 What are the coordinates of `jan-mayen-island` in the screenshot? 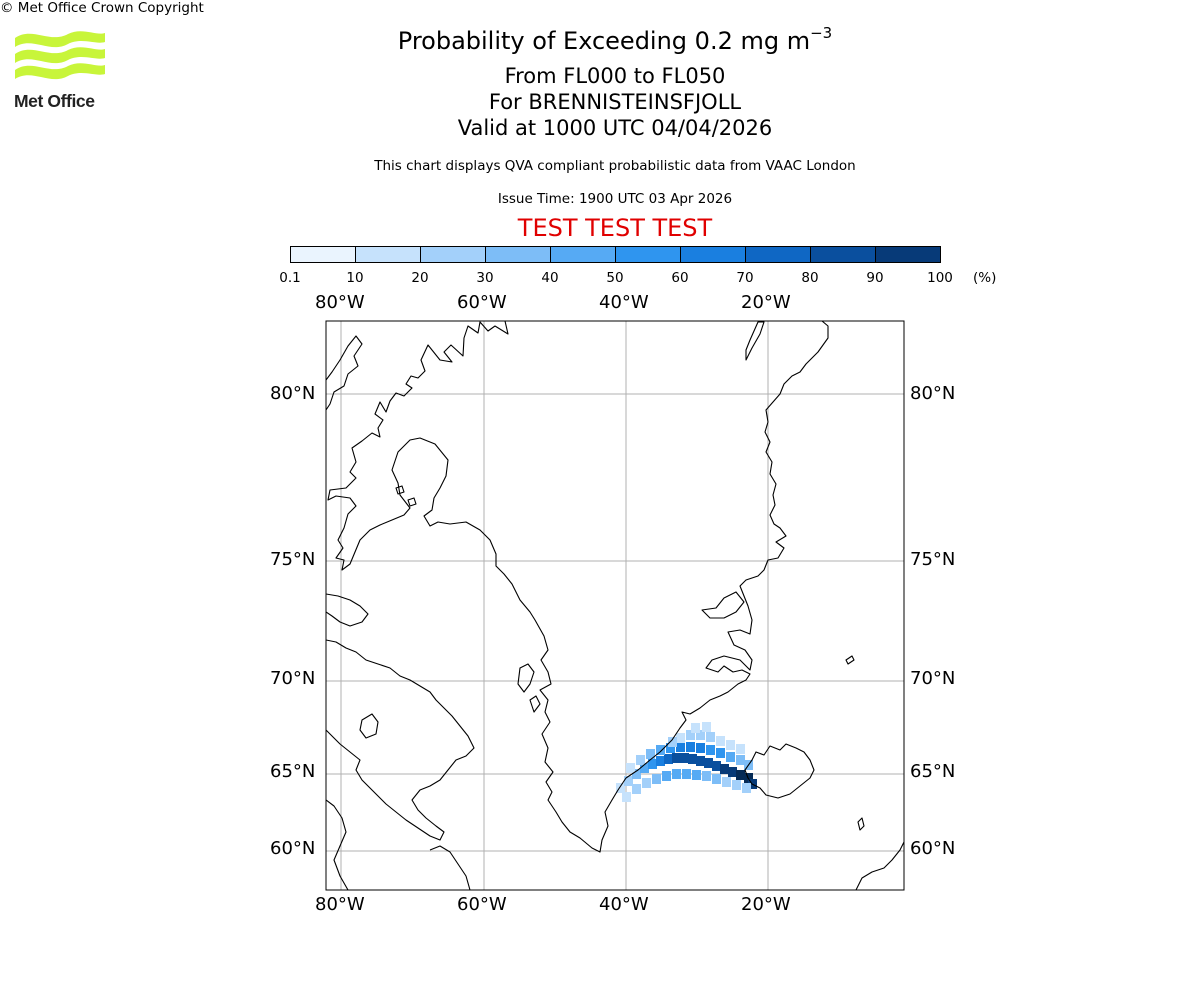 It's located at (850, 660).